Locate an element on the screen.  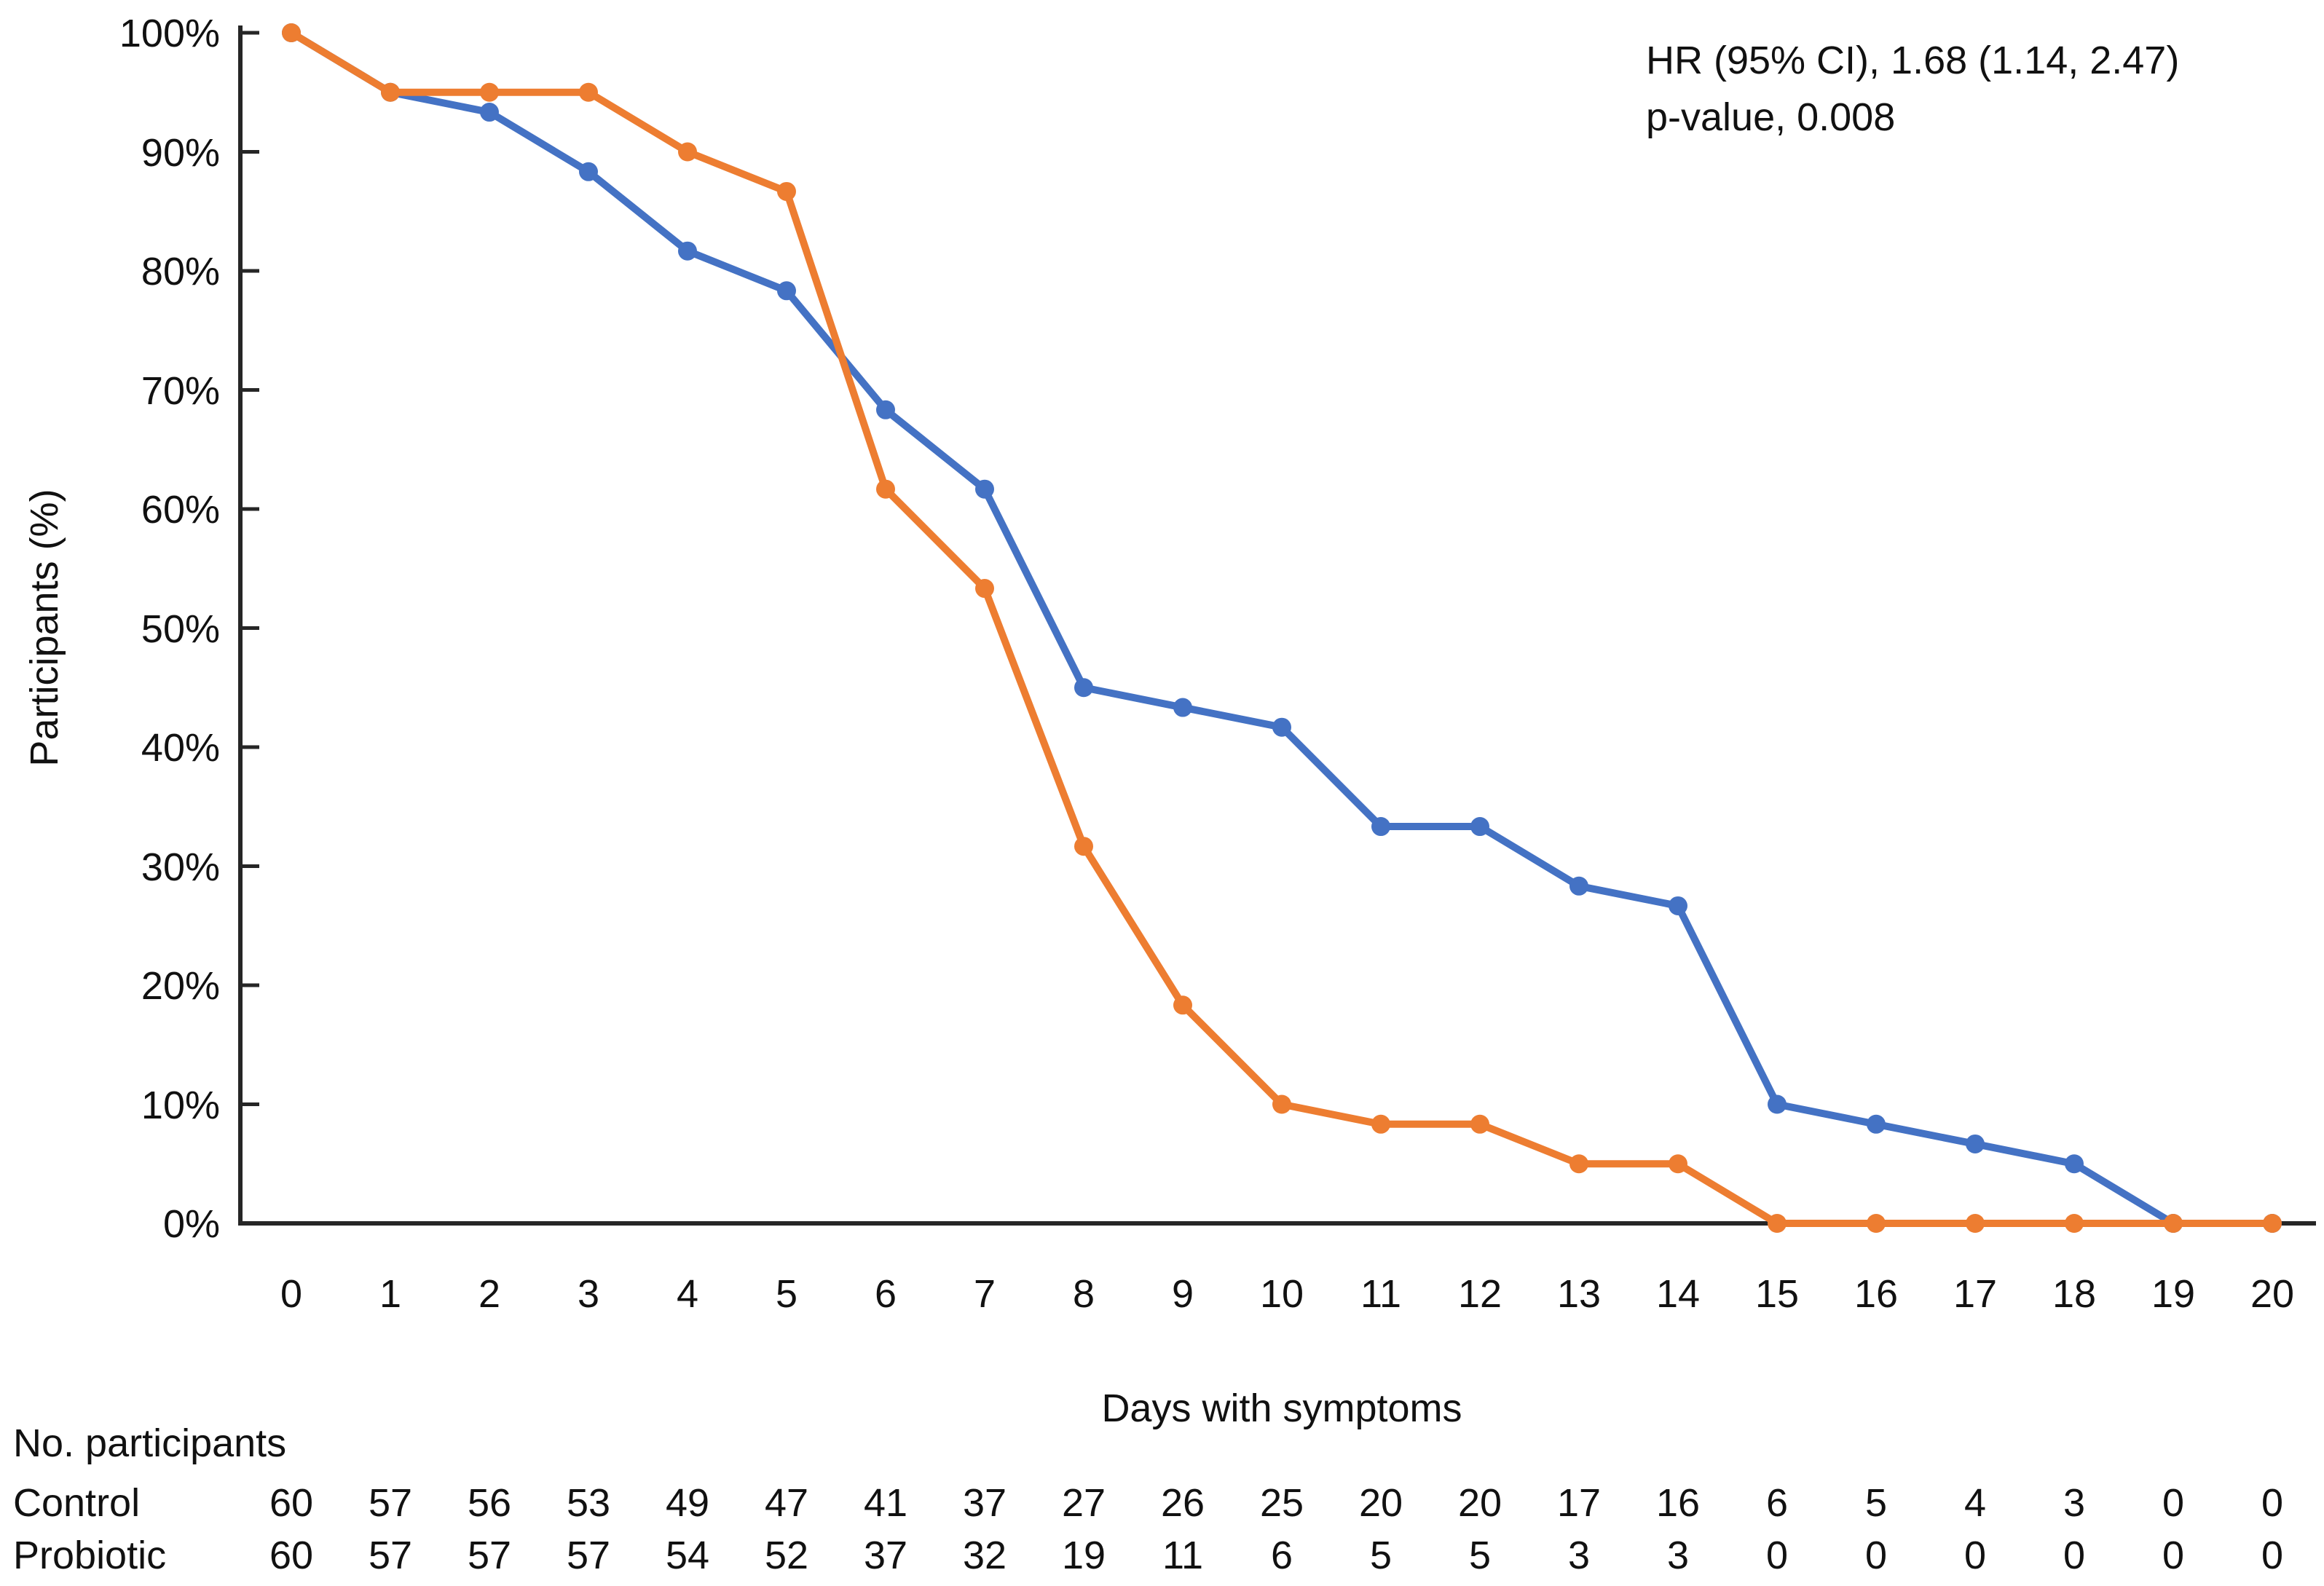
x-tick-label: 18 is located at coordinates (2074, 1294).